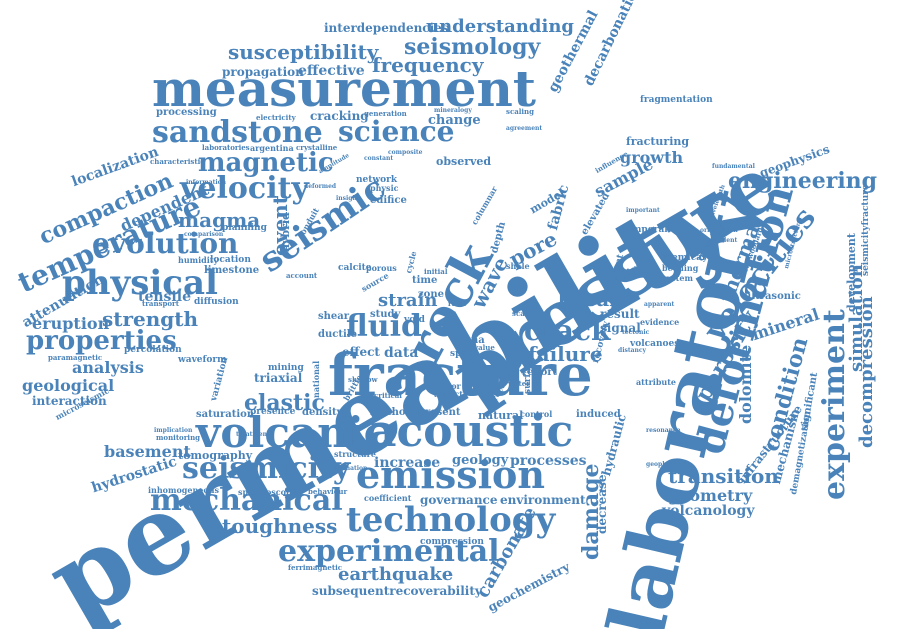 This screenshot has height=629, width=900. What do you see at coordinates (460, 375) in the screenshot?
I see `word-fracture: fracture` at bounding box center [460, 375].